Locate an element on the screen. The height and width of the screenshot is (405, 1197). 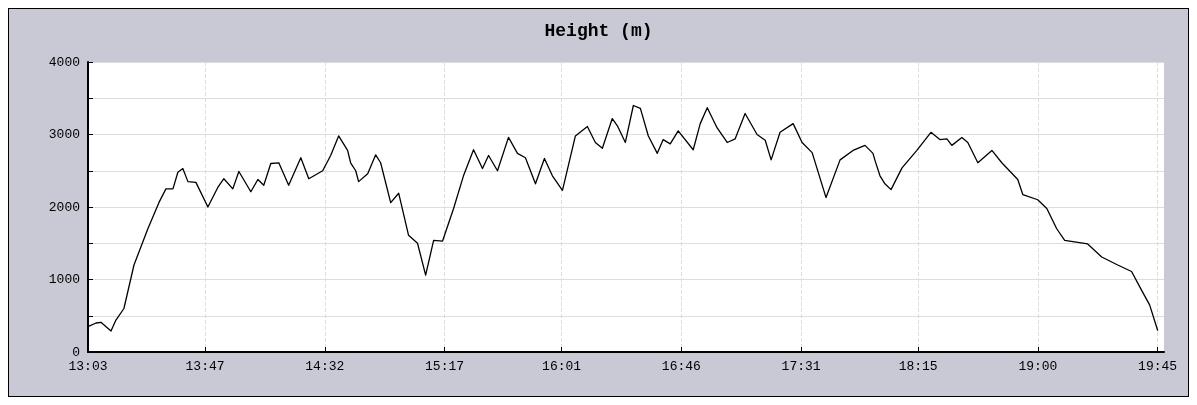
chart-title: Height (m) is located at coordinates (598, 31).